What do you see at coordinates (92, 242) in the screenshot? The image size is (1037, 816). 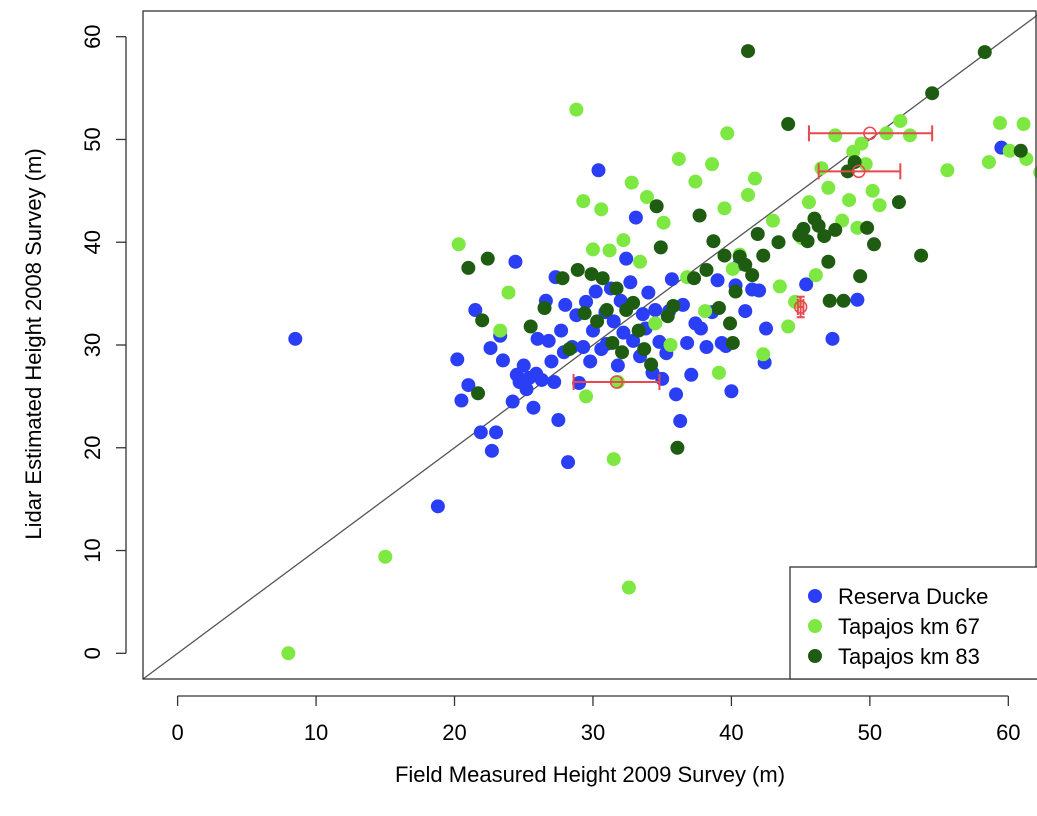 I see `y-tick-label: 40` at bounding box center [92, 242].